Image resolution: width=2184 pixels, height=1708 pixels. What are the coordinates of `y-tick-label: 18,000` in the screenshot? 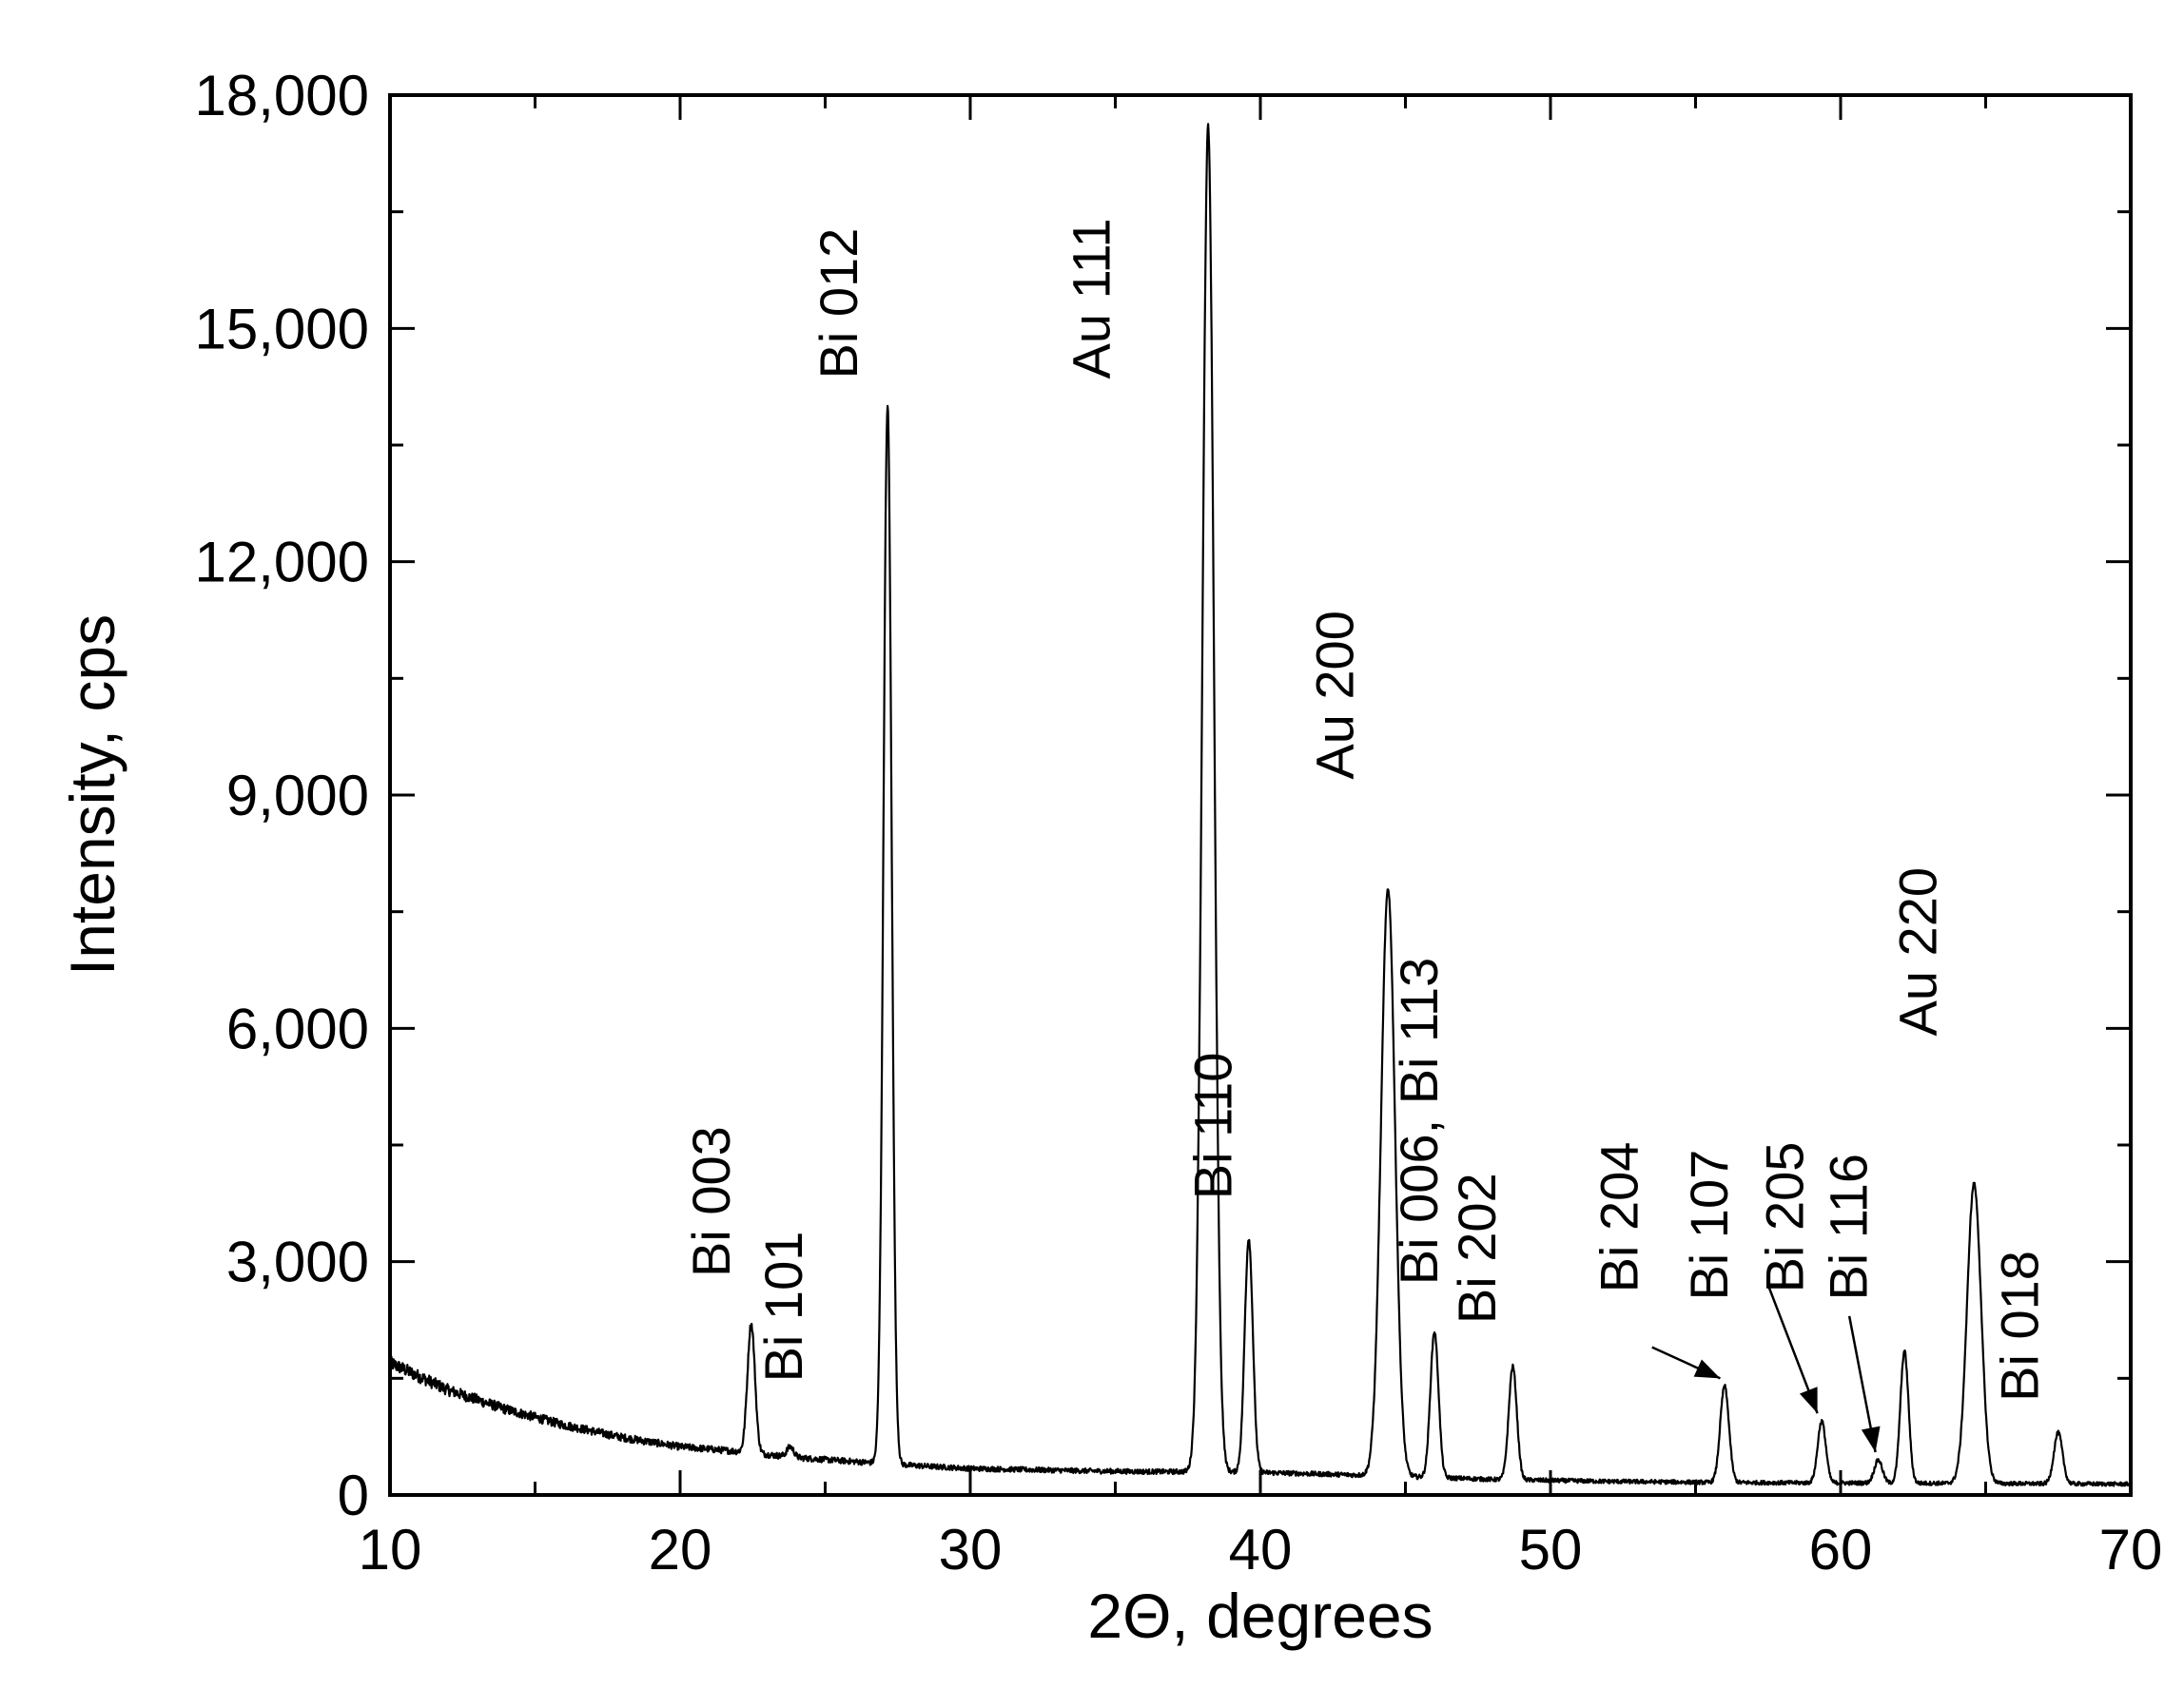 It's located at (281, 95).